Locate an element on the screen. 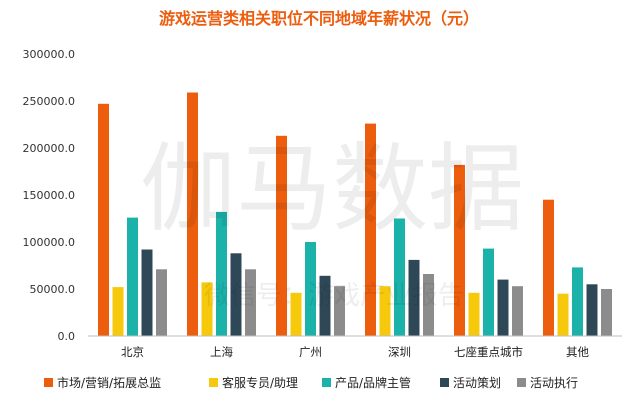 This screenshot has width=638, height=410. y-tick-label: 250000.0 is located at coordinates (49, 101).